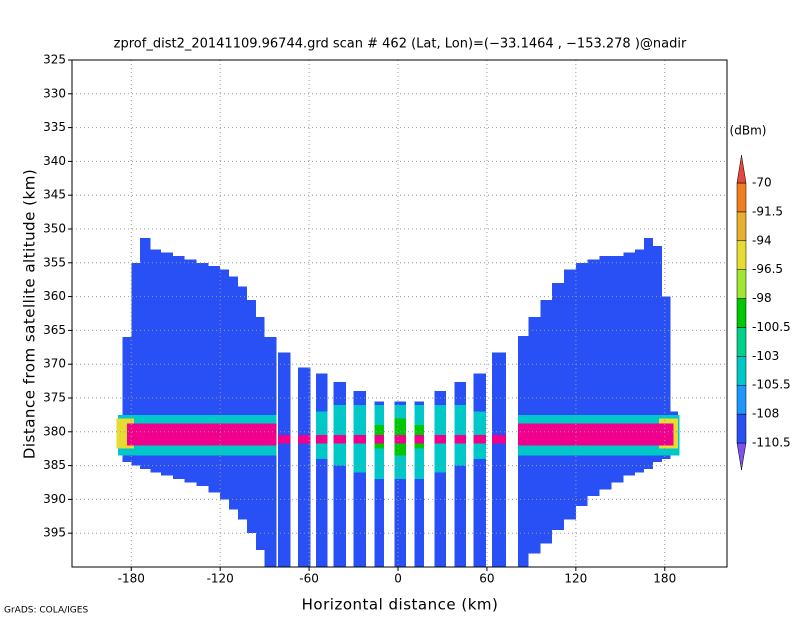 The width and height of the screenshot is (800, 618). What do you see at coordinates (46, 611) in the screenshot?
I see `footer: GrADS: COLA/IGES` at bounding box center [46, 611].